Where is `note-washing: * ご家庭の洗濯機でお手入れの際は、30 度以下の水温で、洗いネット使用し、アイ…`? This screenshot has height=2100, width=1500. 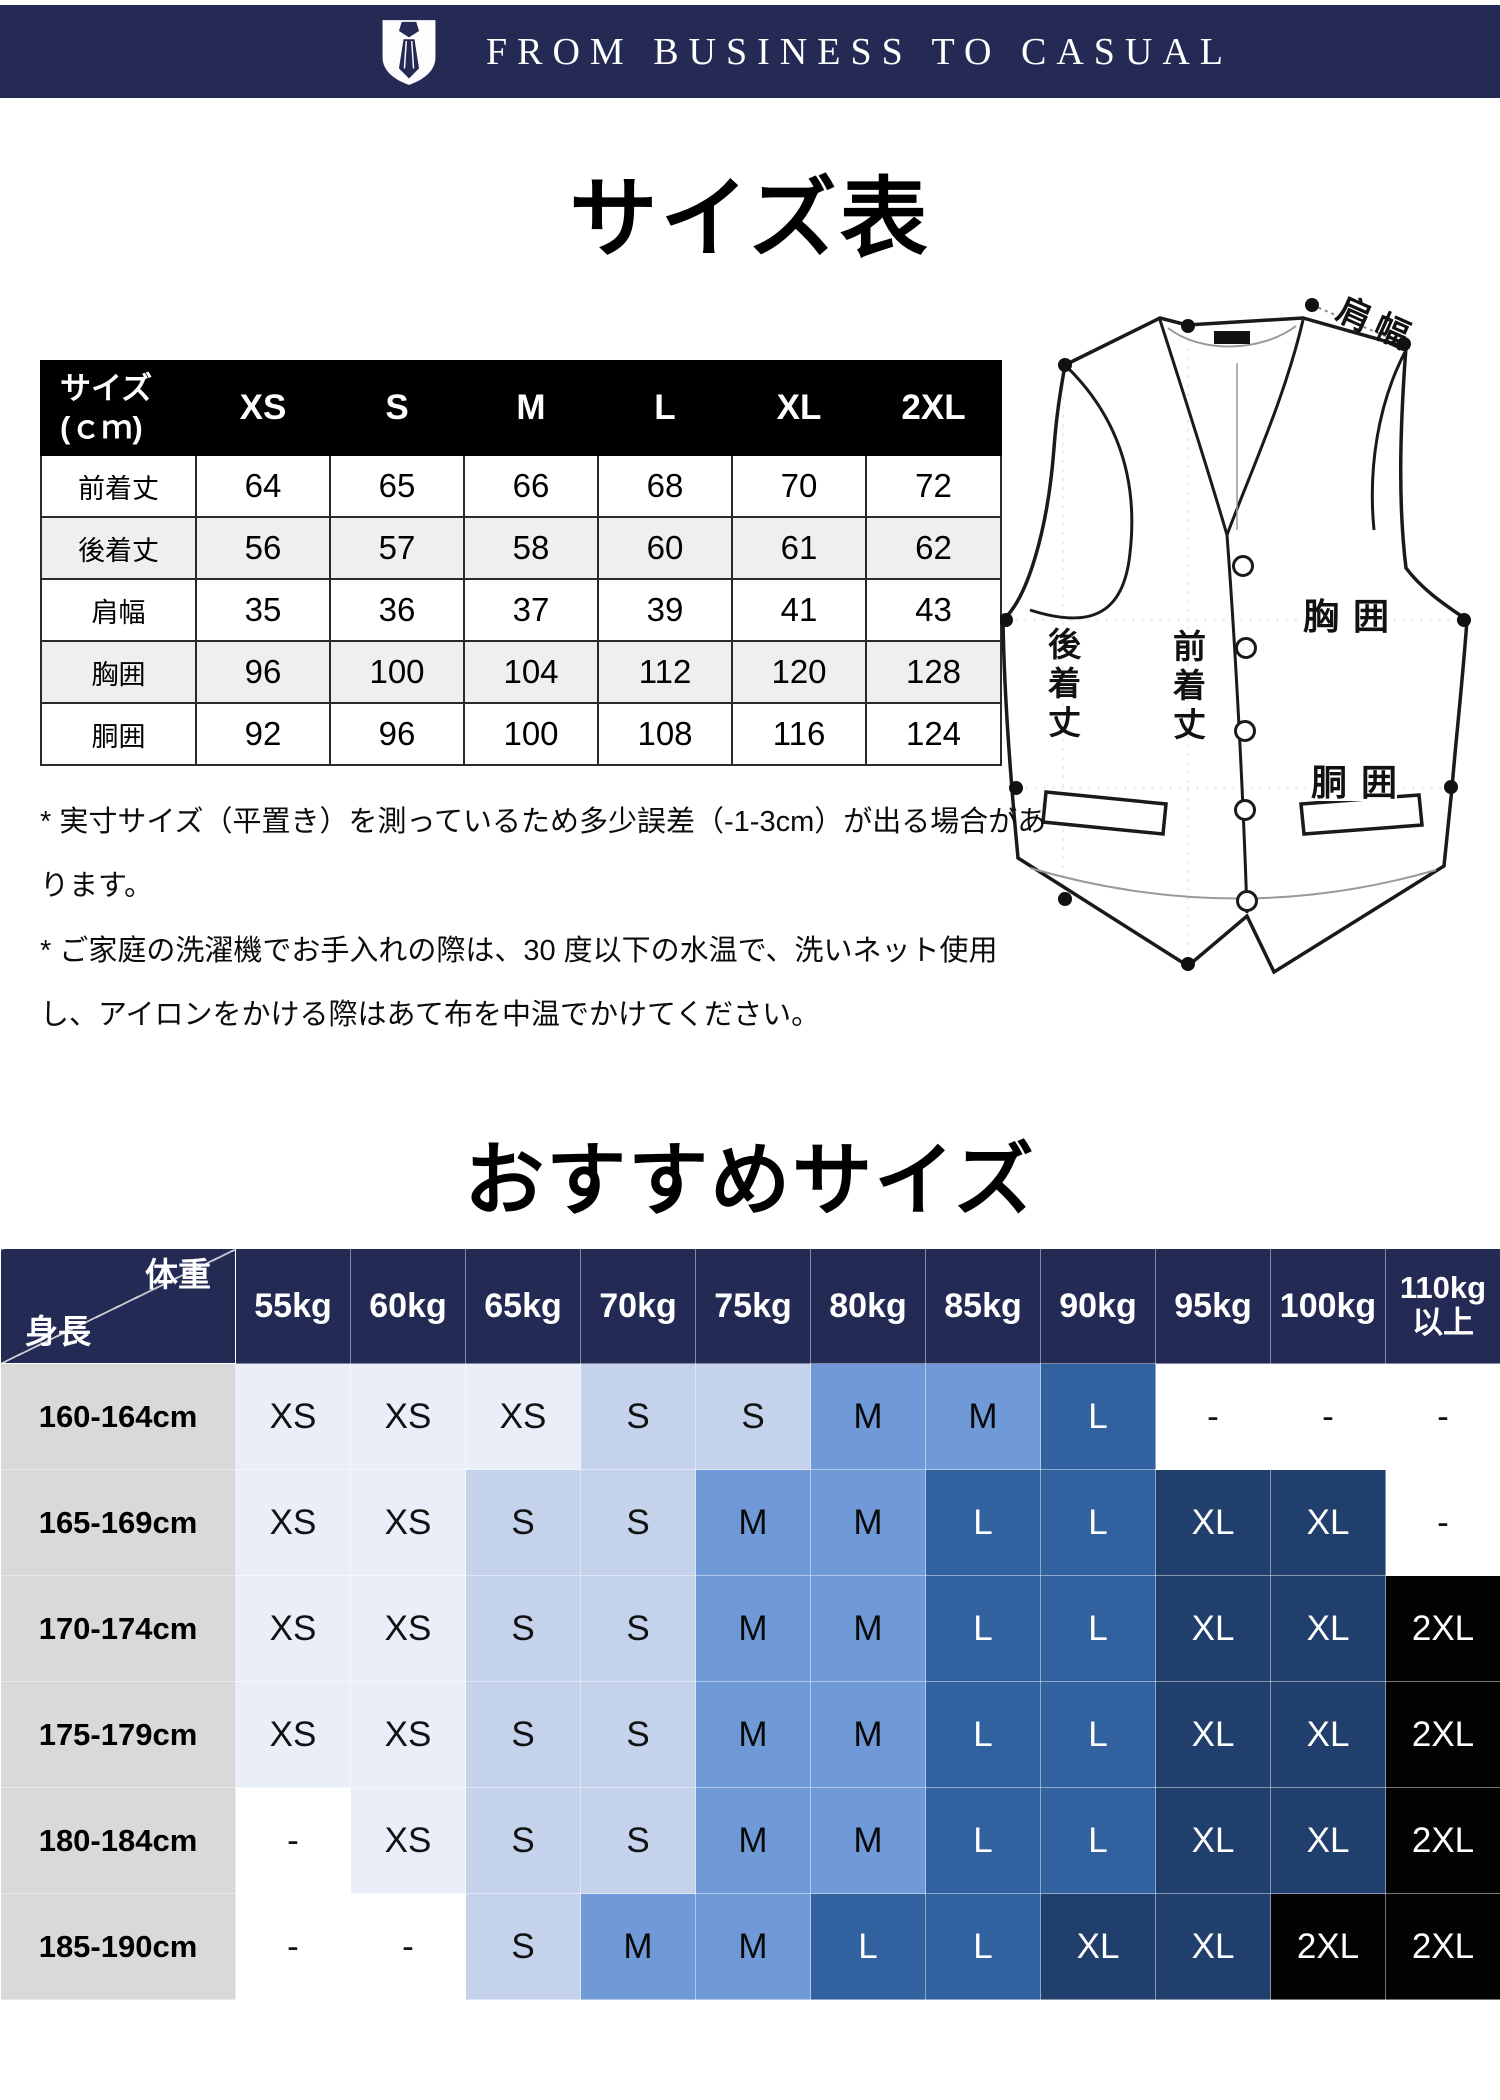 note-washing: * ご家庭の洗濯機でお手入れの際は、30 度以下の水温で、洗いネット使用し、アイ… is located at coordinates (519, 983).